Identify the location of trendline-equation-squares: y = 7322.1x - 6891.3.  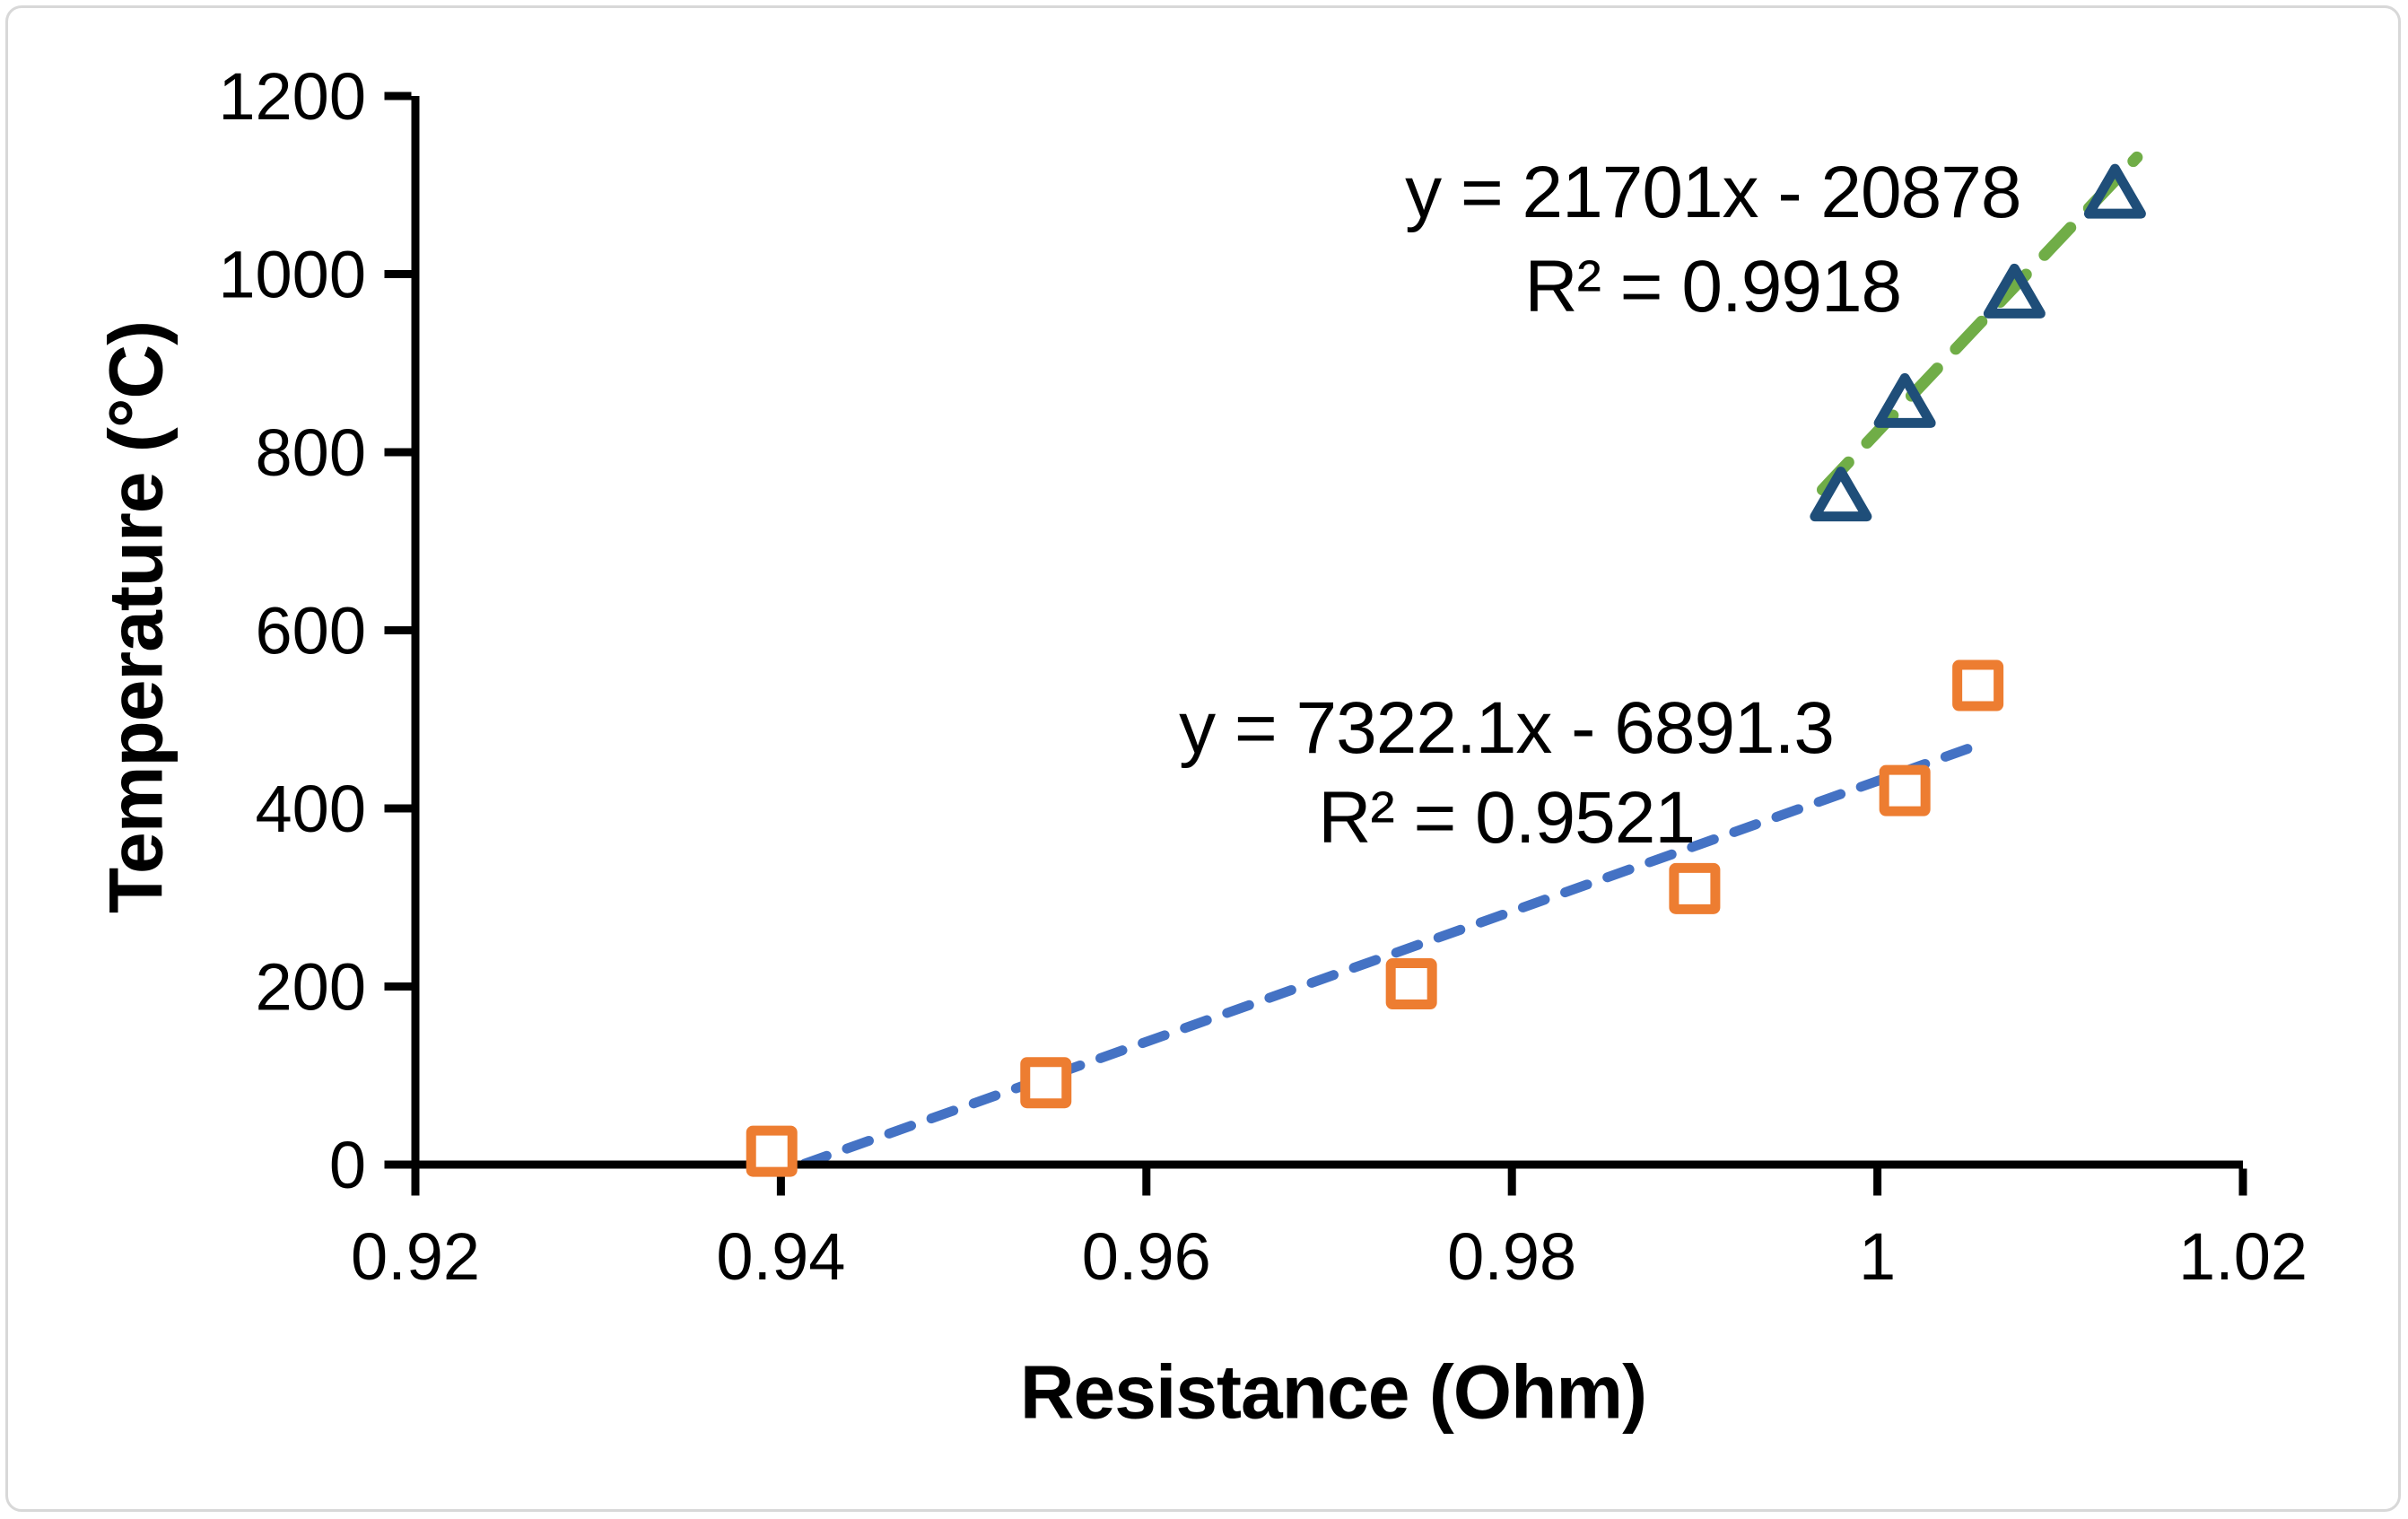
(1507, 727).